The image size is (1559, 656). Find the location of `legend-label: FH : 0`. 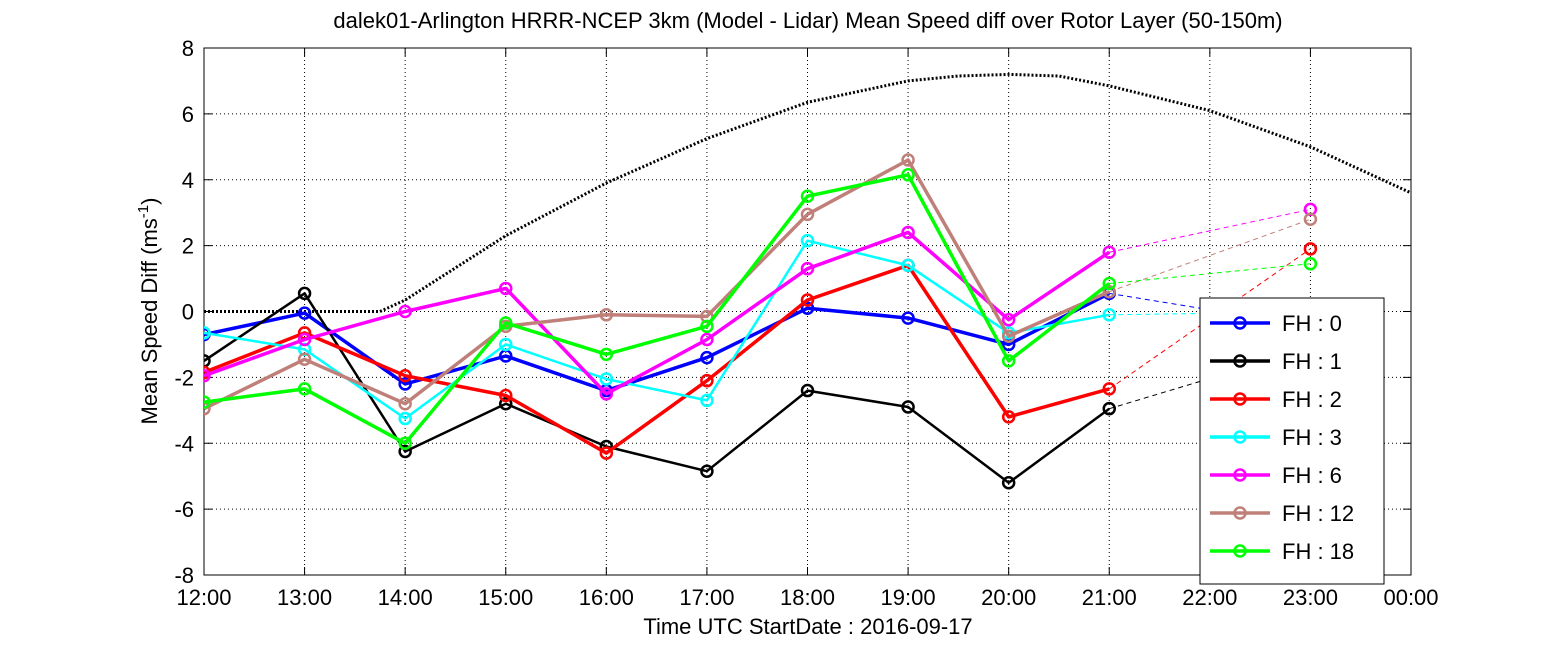

legend-label: FH : 0 is located at coordinates (1312, 323).